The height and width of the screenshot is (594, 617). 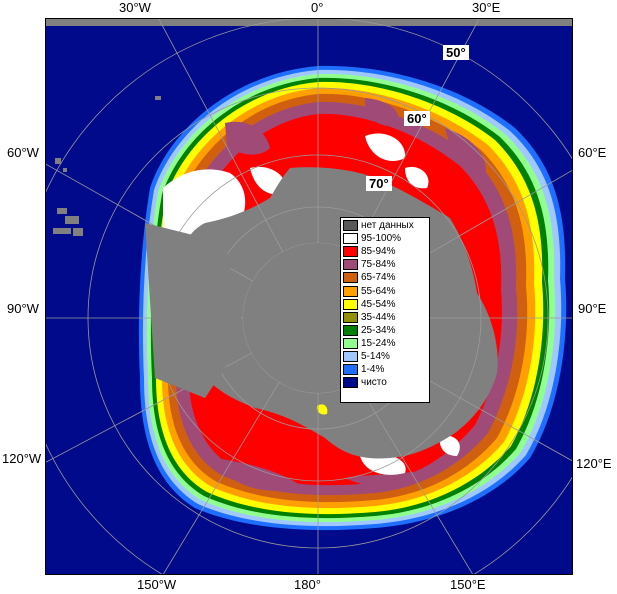 I want to click on lon-label-150w: 150°W, so click(x=157, y=584).